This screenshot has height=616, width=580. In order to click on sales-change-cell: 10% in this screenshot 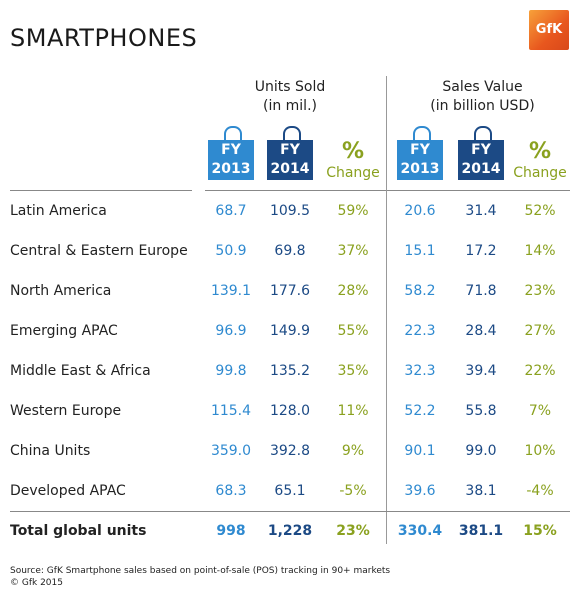, I will do `click(540, 451)`.